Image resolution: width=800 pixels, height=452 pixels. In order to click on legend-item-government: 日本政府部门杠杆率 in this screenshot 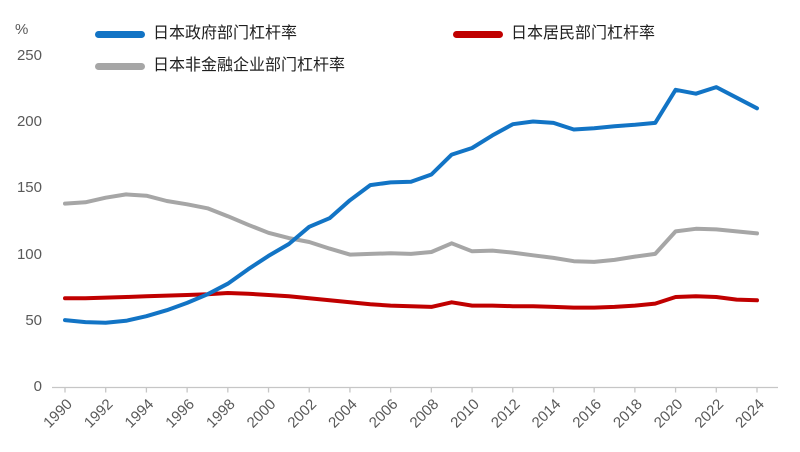, I will do `click(196, 34)`.